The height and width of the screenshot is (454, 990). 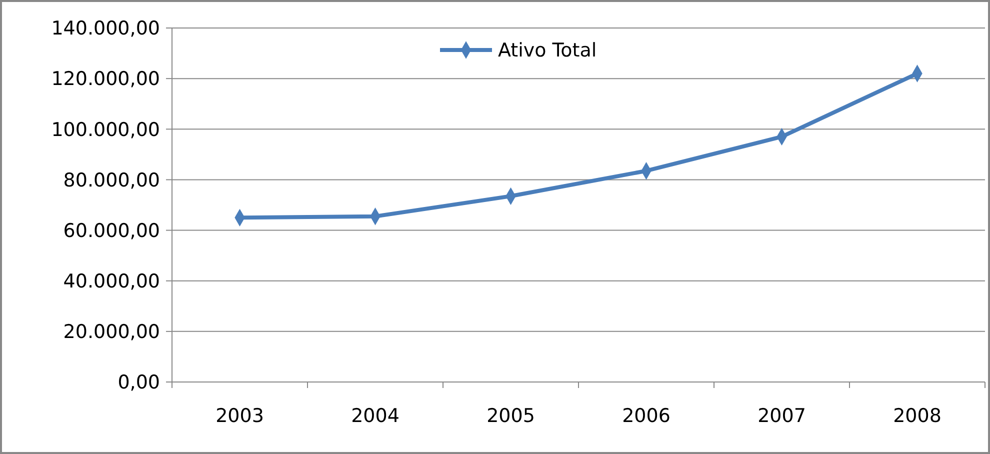 What do you see at coordinates (111, 180) in the screenshot?
I see `y-tick-label: 80.000,00` at bounding box center [111, 180].